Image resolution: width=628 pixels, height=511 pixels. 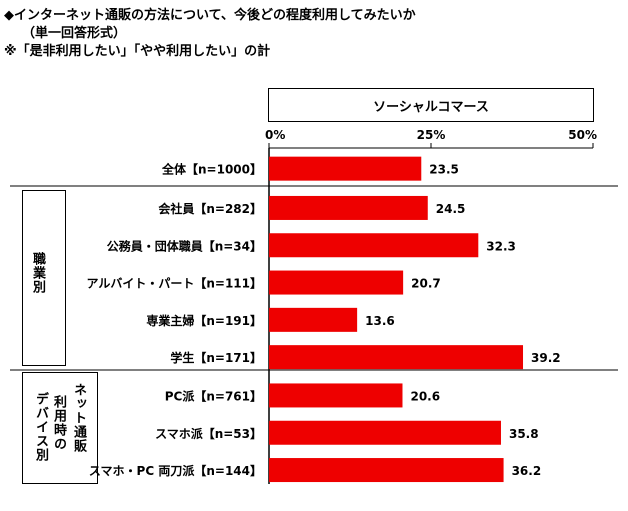 What do you see at coordinates (546, 358) in the screenshot?
I see `bar-value-label: 39.2` at bounding box center [546, 358].